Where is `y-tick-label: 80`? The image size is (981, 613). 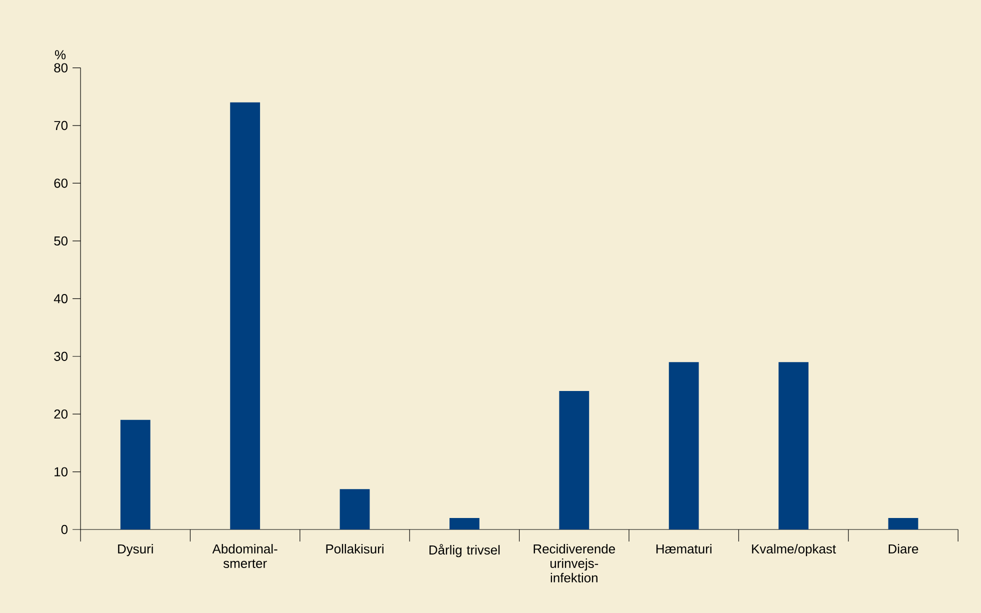
y-tick-label: 80 is located at coordinates (61, 67).